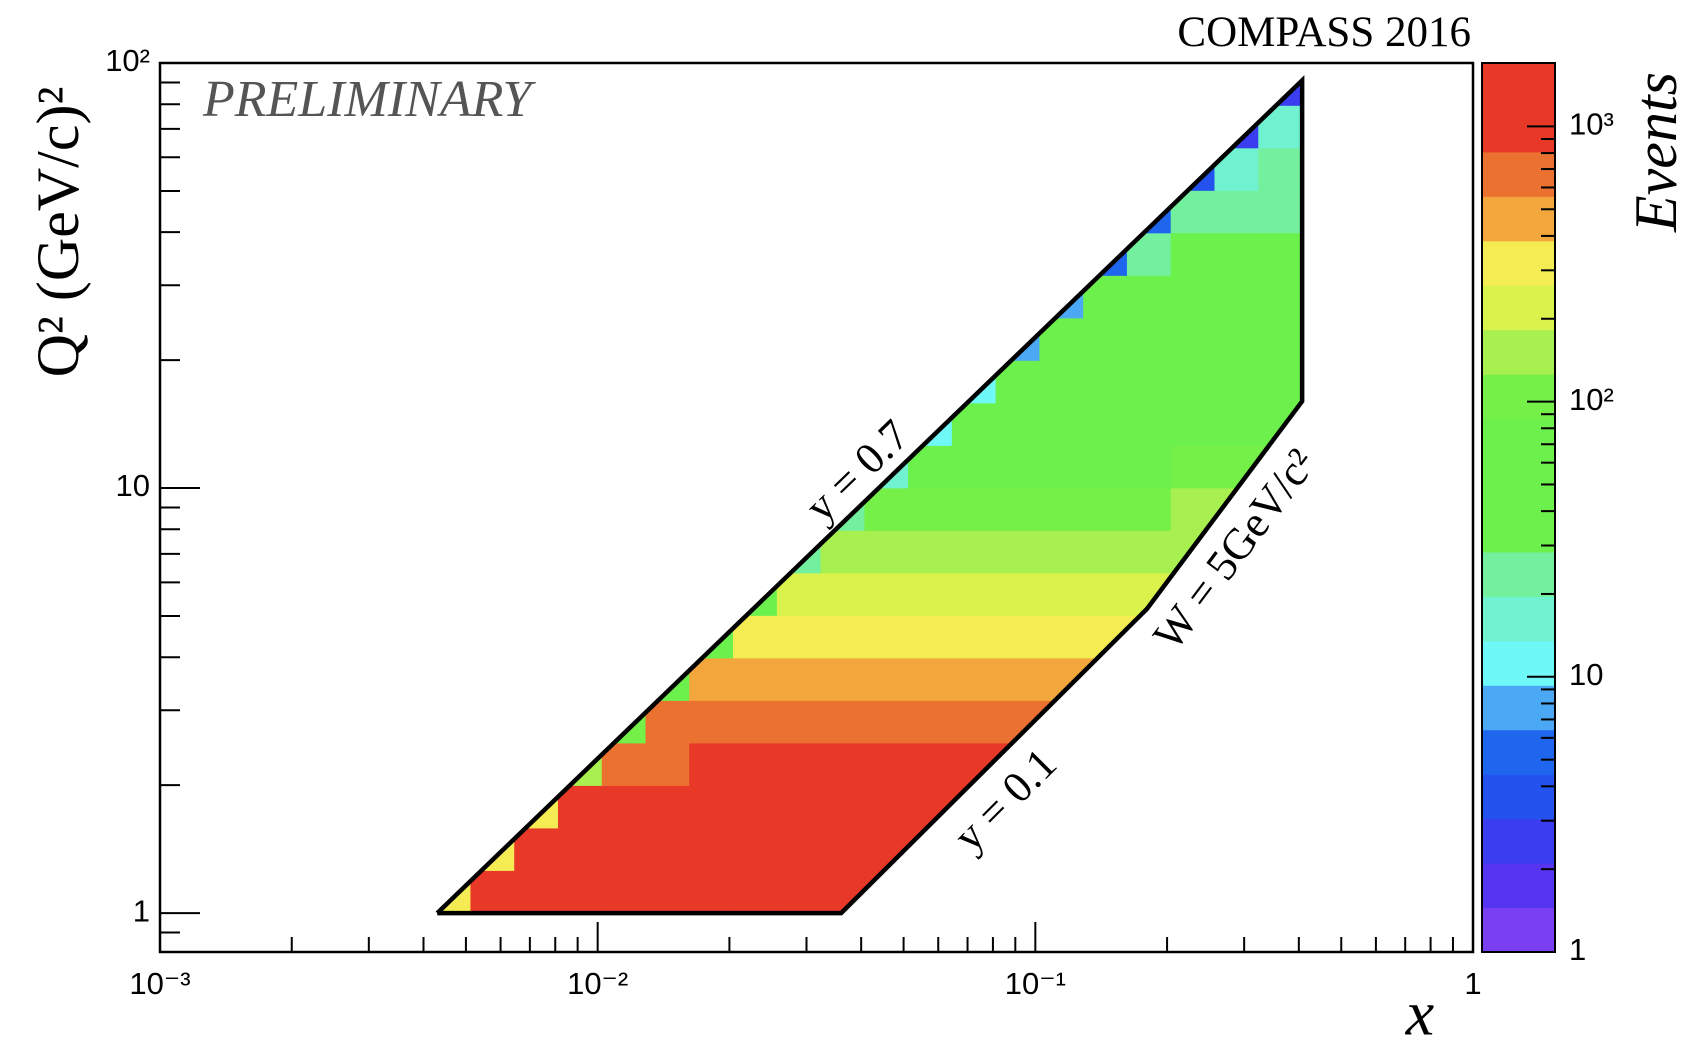 Image resolution: width=1696 pixels, height=1054 pixels. Describe the element at coordinates (1419, 1013) in the screenshot. I see `x-axis-title: x` at that location.